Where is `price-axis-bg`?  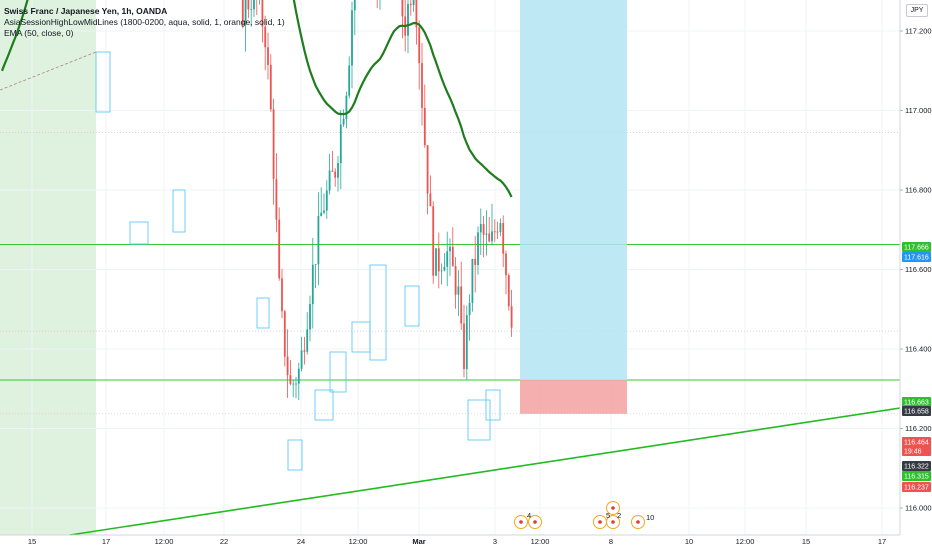 price-axis-bg is located at coordinates (916, 275).